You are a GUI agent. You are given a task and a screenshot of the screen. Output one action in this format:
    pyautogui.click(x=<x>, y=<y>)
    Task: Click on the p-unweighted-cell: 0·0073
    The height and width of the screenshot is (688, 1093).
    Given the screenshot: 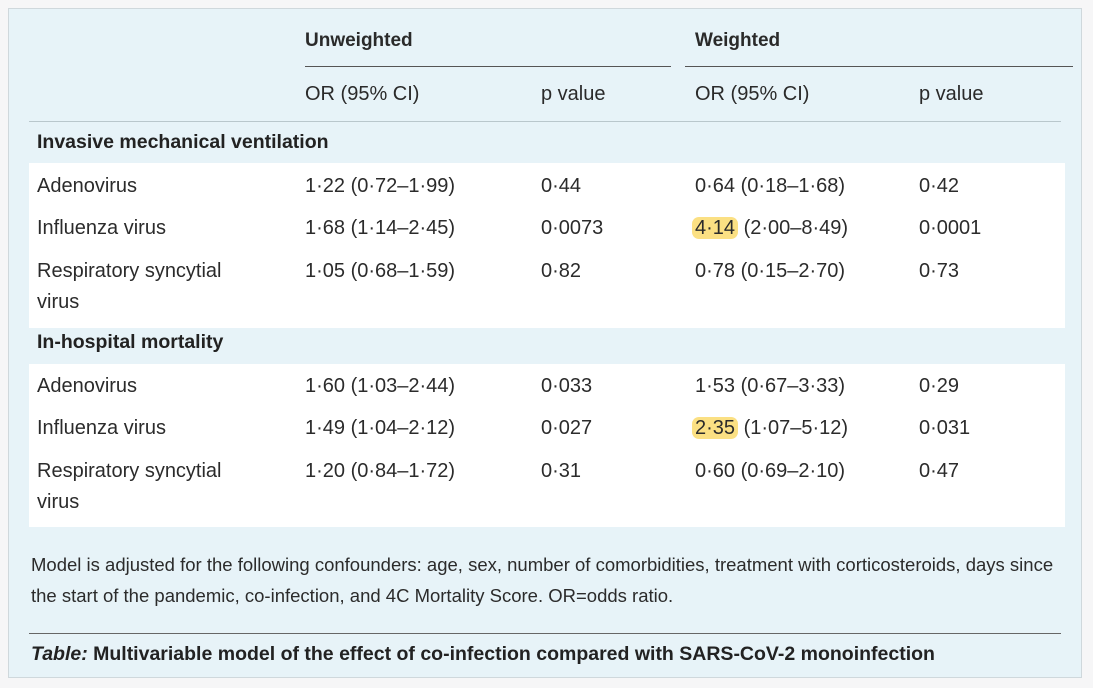 What is the action you would take?
    pyautogui.click(x=572, y=228)
    